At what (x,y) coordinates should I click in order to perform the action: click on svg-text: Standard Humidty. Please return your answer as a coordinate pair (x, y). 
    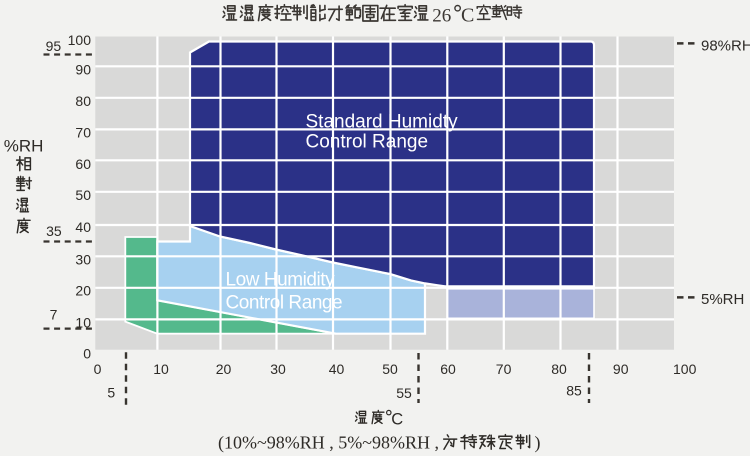
    Looking at the image, I should click on (382, 121).